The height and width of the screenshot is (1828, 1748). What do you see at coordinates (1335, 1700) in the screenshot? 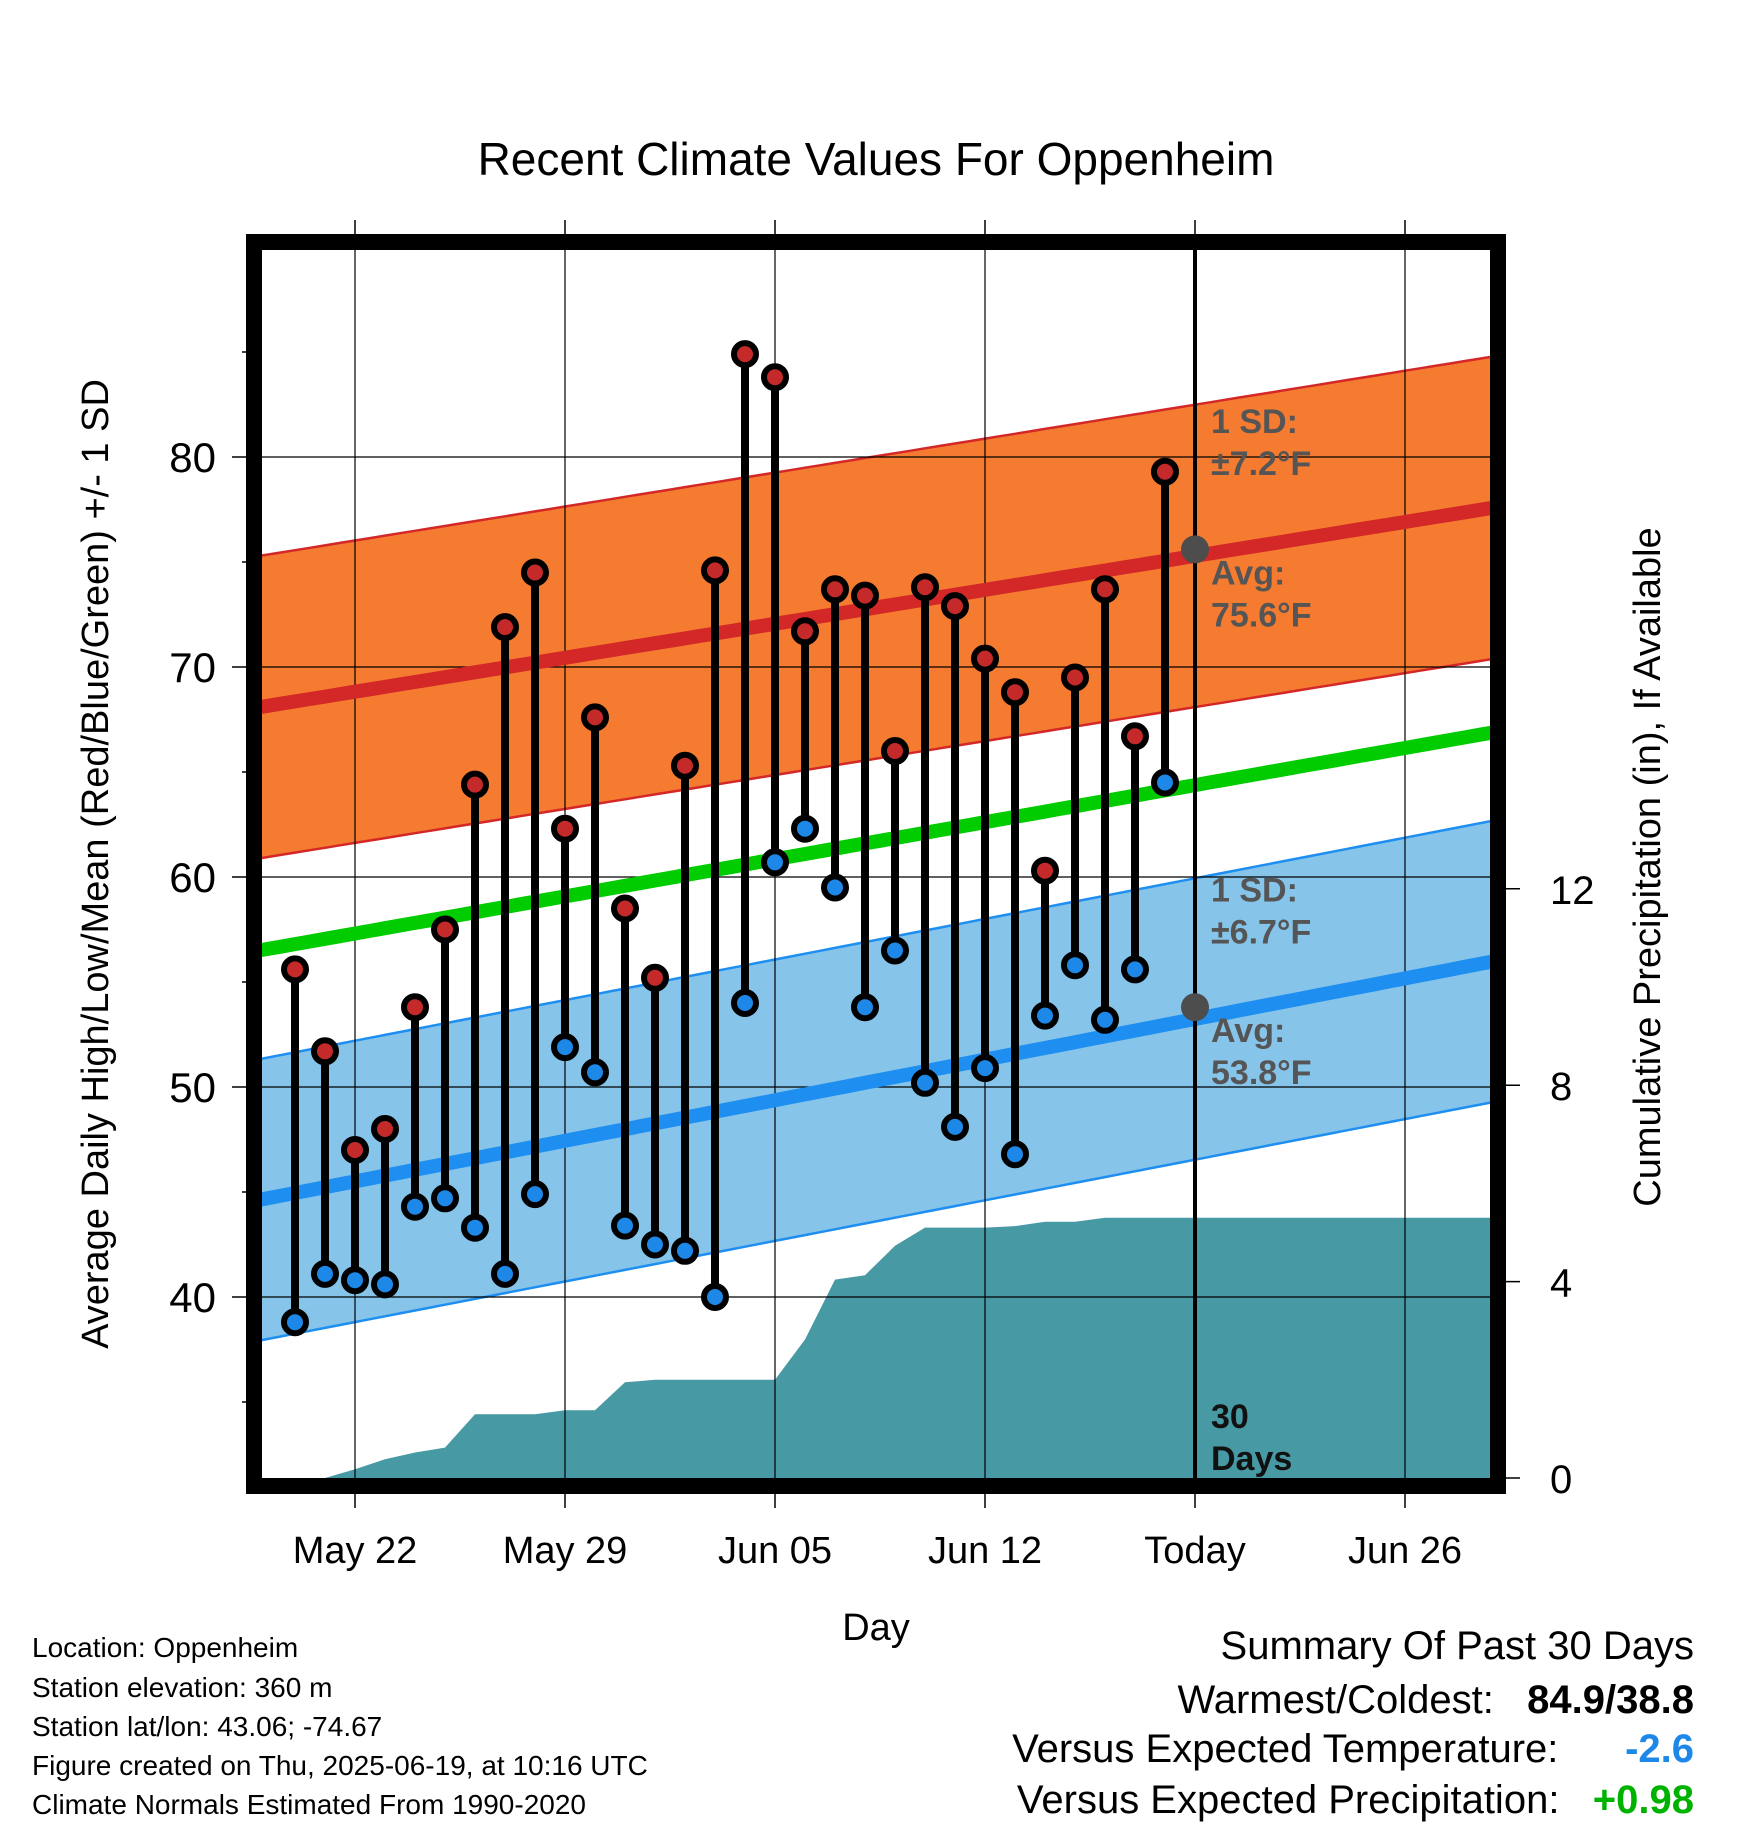
I see `warmest-coldest-label: Warmest/Coldest:` at bounding box center [1335, 1700].